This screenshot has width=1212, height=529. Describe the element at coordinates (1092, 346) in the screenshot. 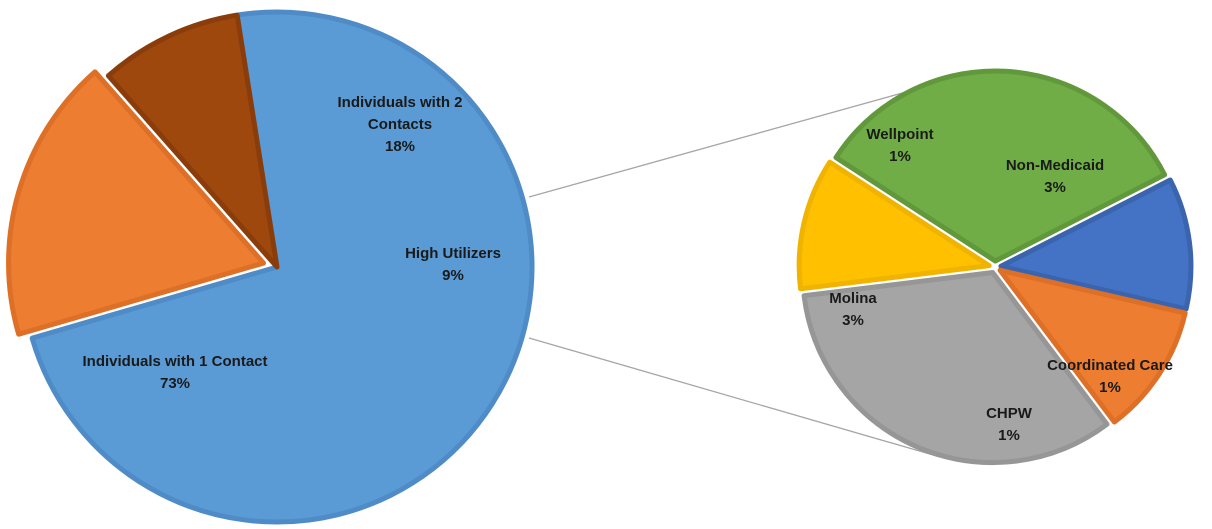

I see `slice-chpw` at that location.